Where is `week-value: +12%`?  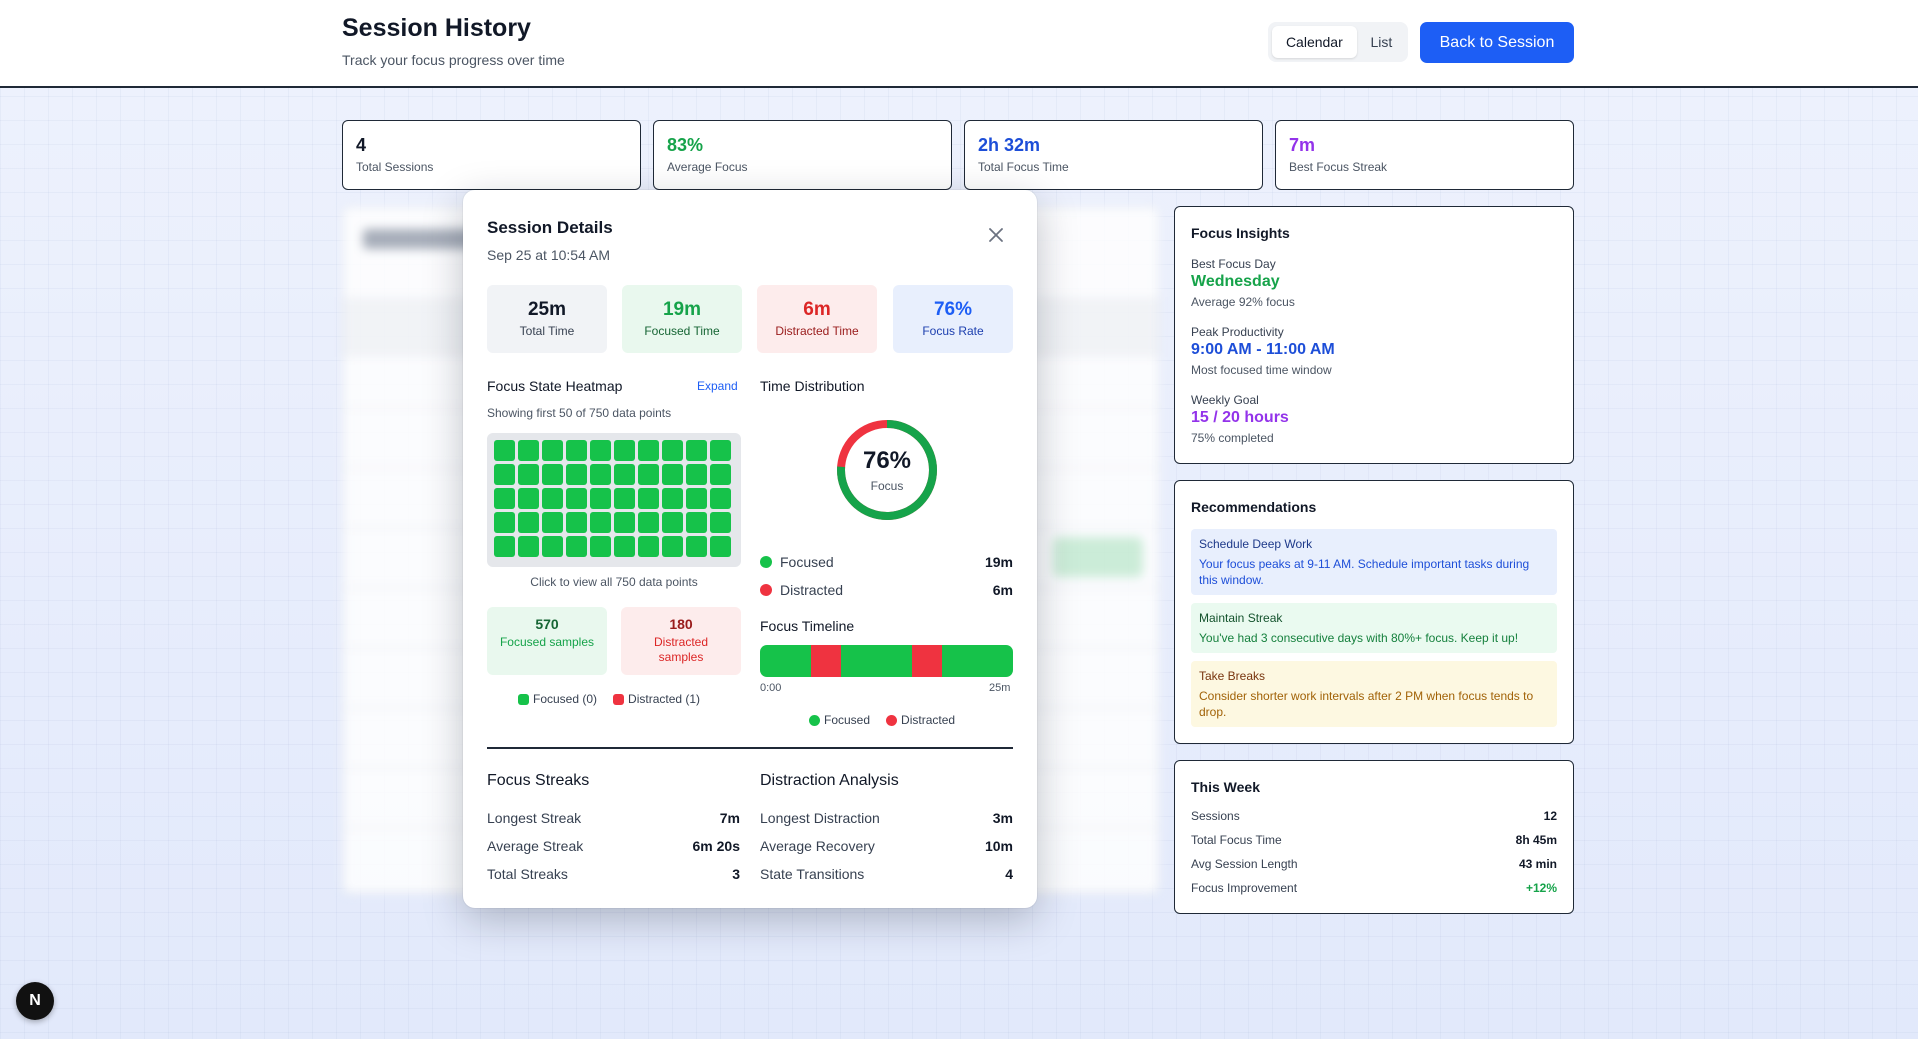
week-value: +12% is located at coordinates (1541, 888).